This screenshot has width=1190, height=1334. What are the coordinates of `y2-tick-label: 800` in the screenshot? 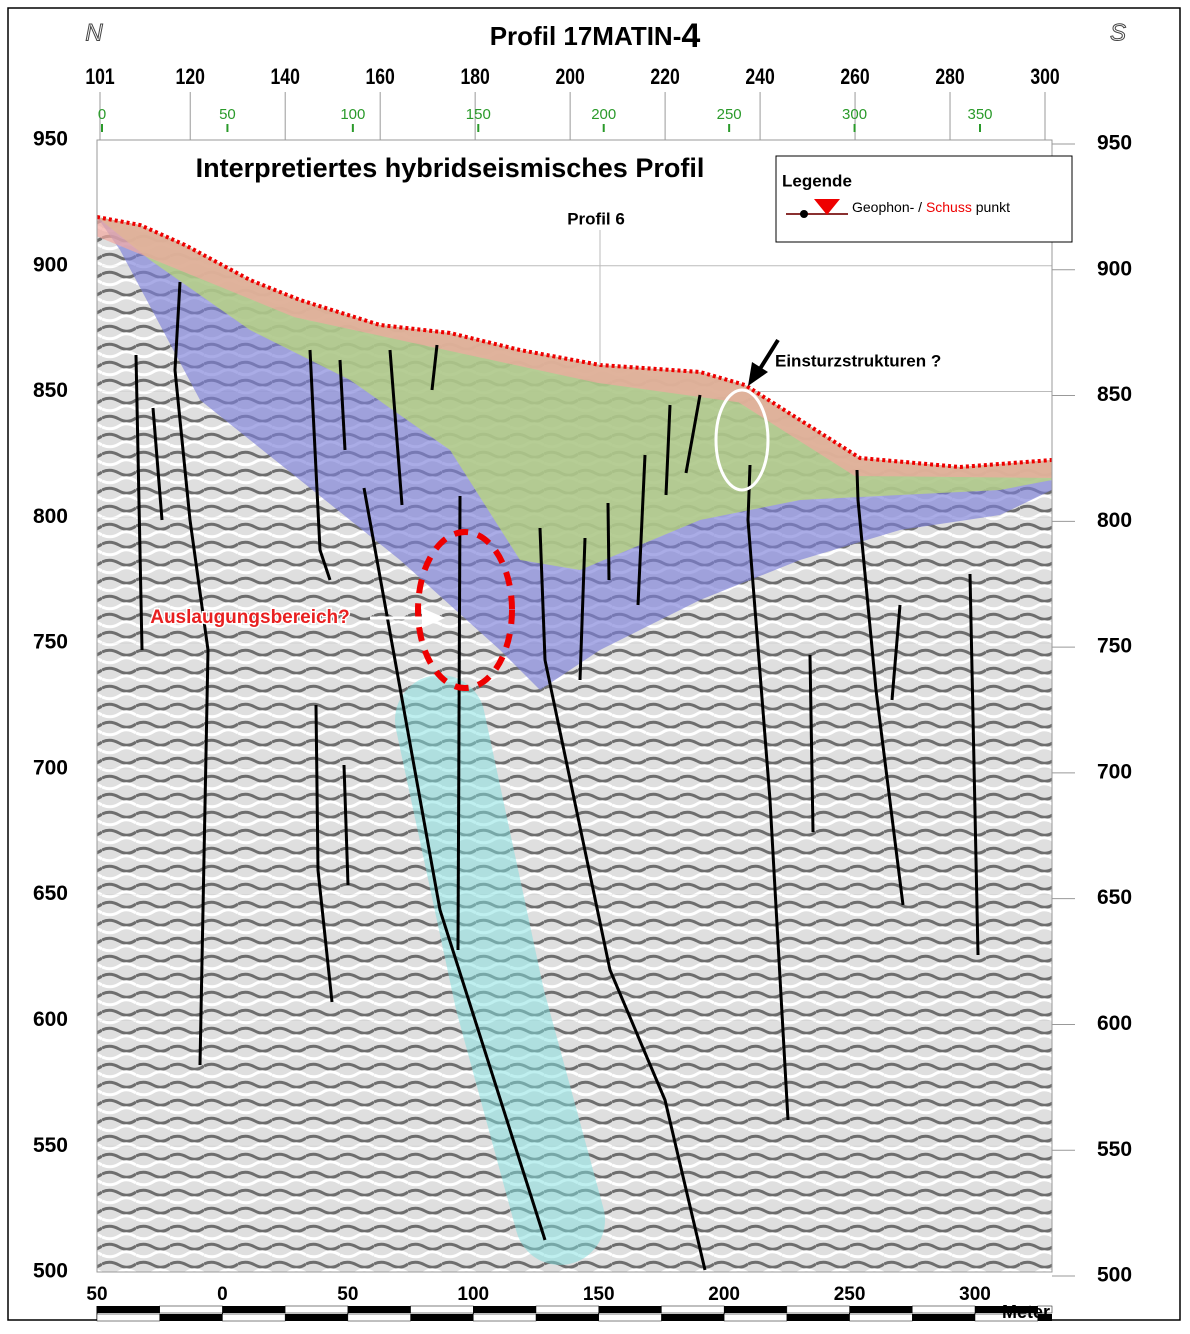 It's located at (1114, 520).